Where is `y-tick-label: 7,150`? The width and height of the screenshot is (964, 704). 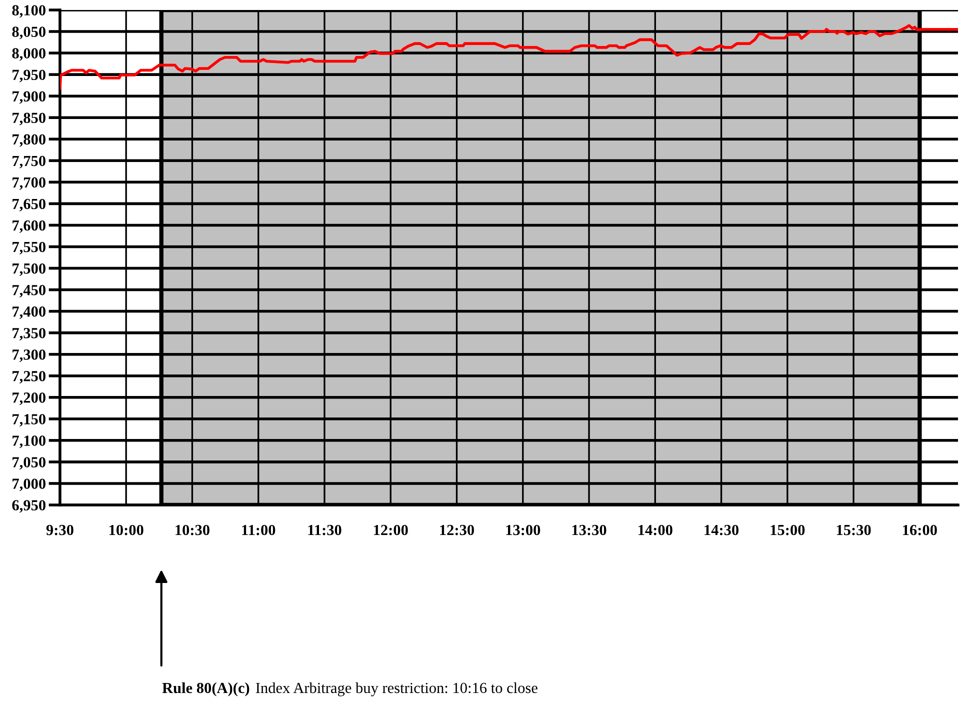
y-tick-label: 7,150 is located at coordinates (29, 420).